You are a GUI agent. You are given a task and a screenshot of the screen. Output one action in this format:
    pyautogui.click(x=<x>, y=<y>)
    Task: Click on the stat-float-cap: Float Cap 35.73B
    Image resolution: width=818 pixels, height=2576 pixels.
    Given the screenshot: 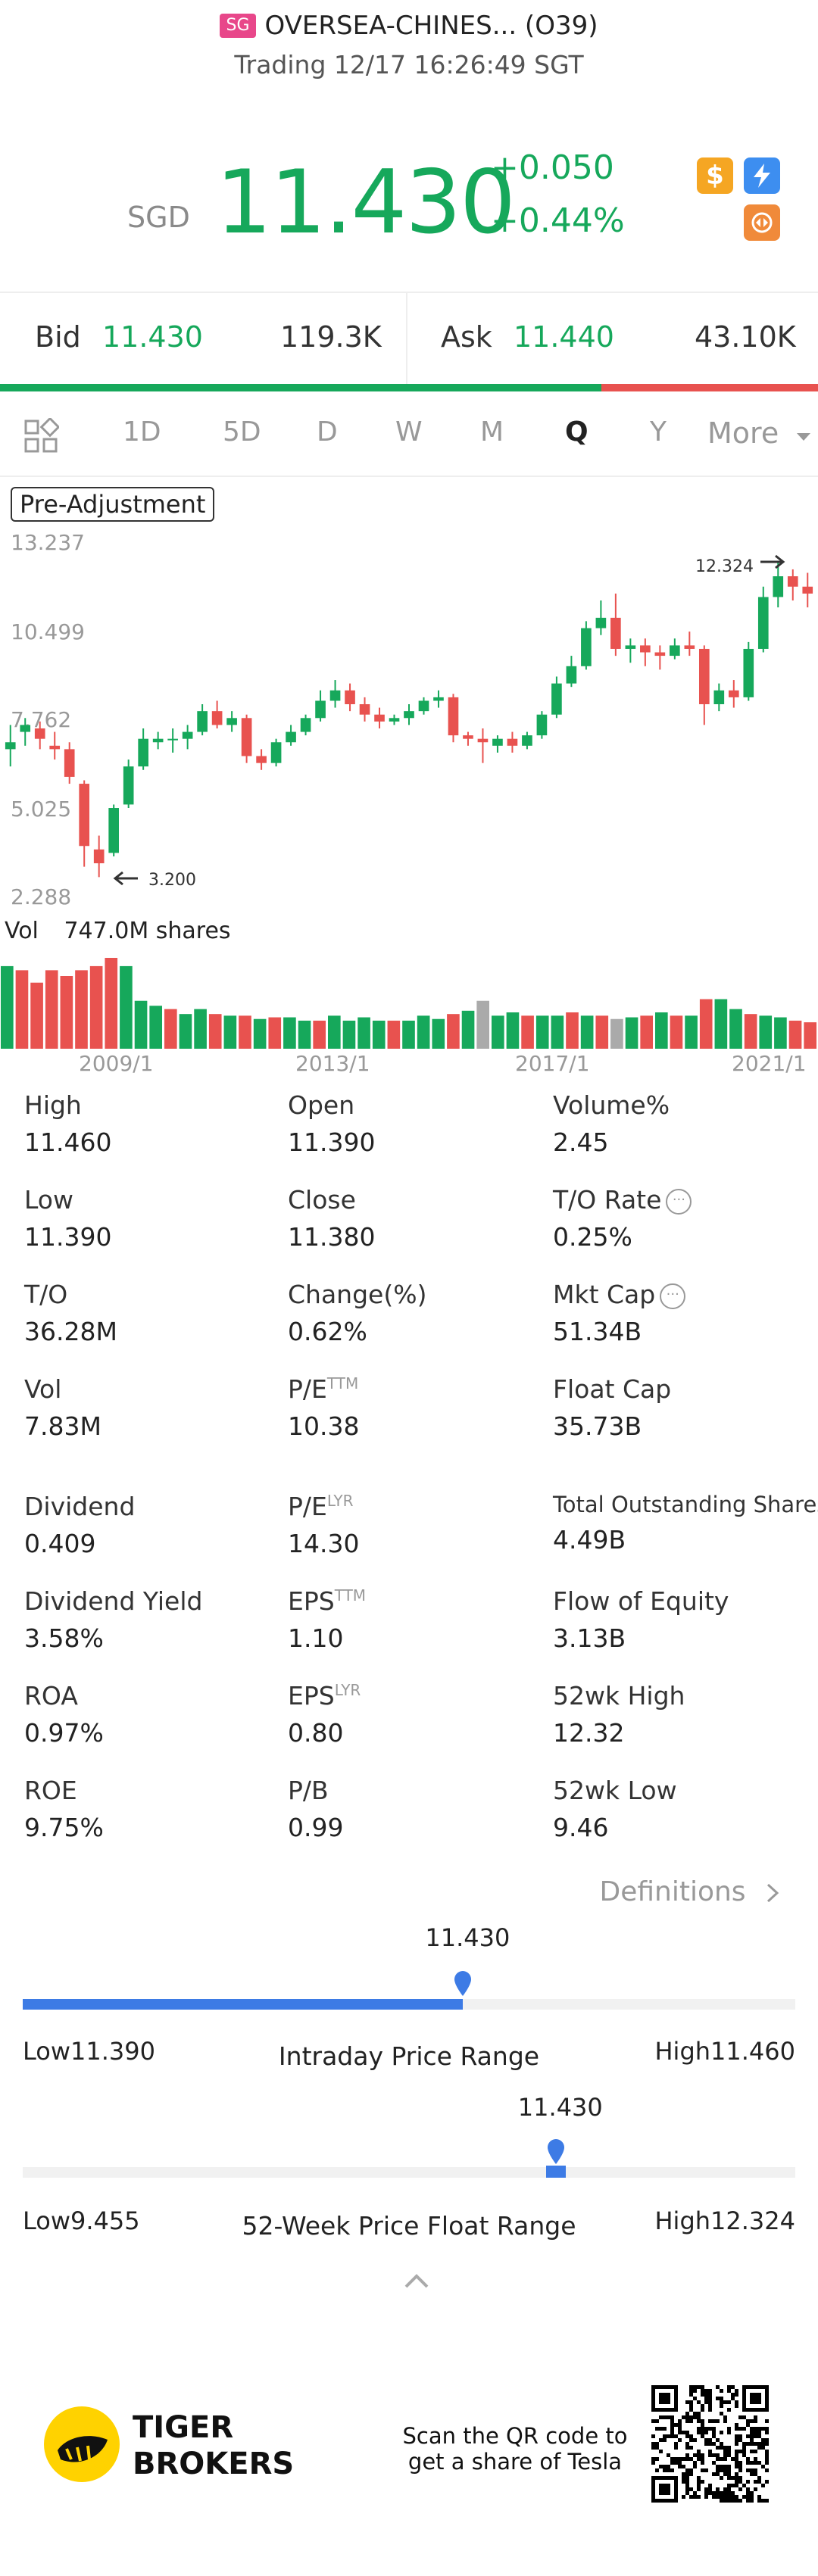 What is the action you would take?
    pyautogui.click(x=612, y=1407)
    